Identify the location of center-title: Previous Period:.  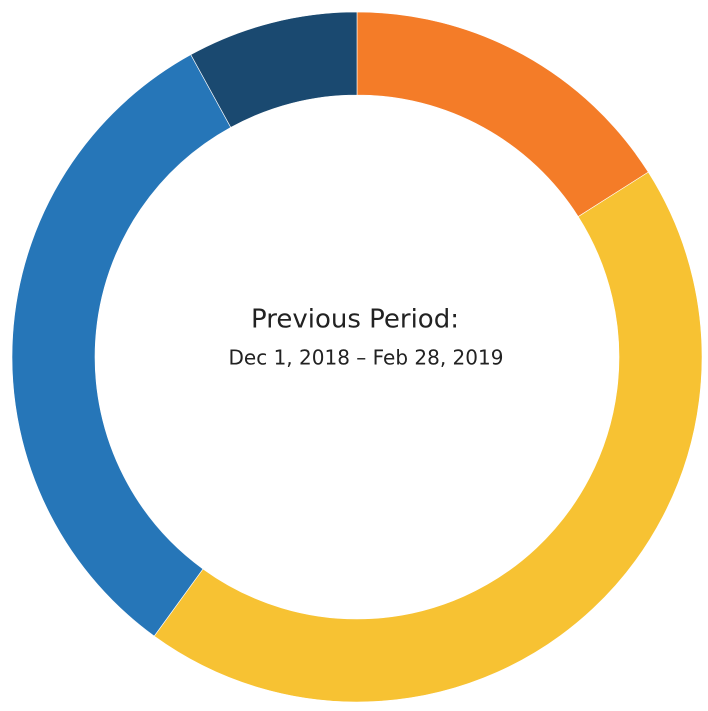
(355, 320).